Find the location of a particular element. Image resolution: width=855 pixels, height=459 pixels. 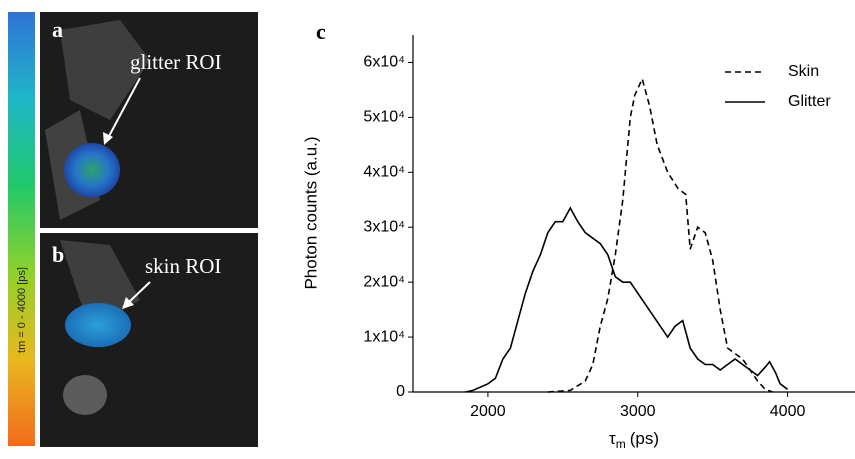

annotation: glitter ROI is located at coordinates (176, 62).